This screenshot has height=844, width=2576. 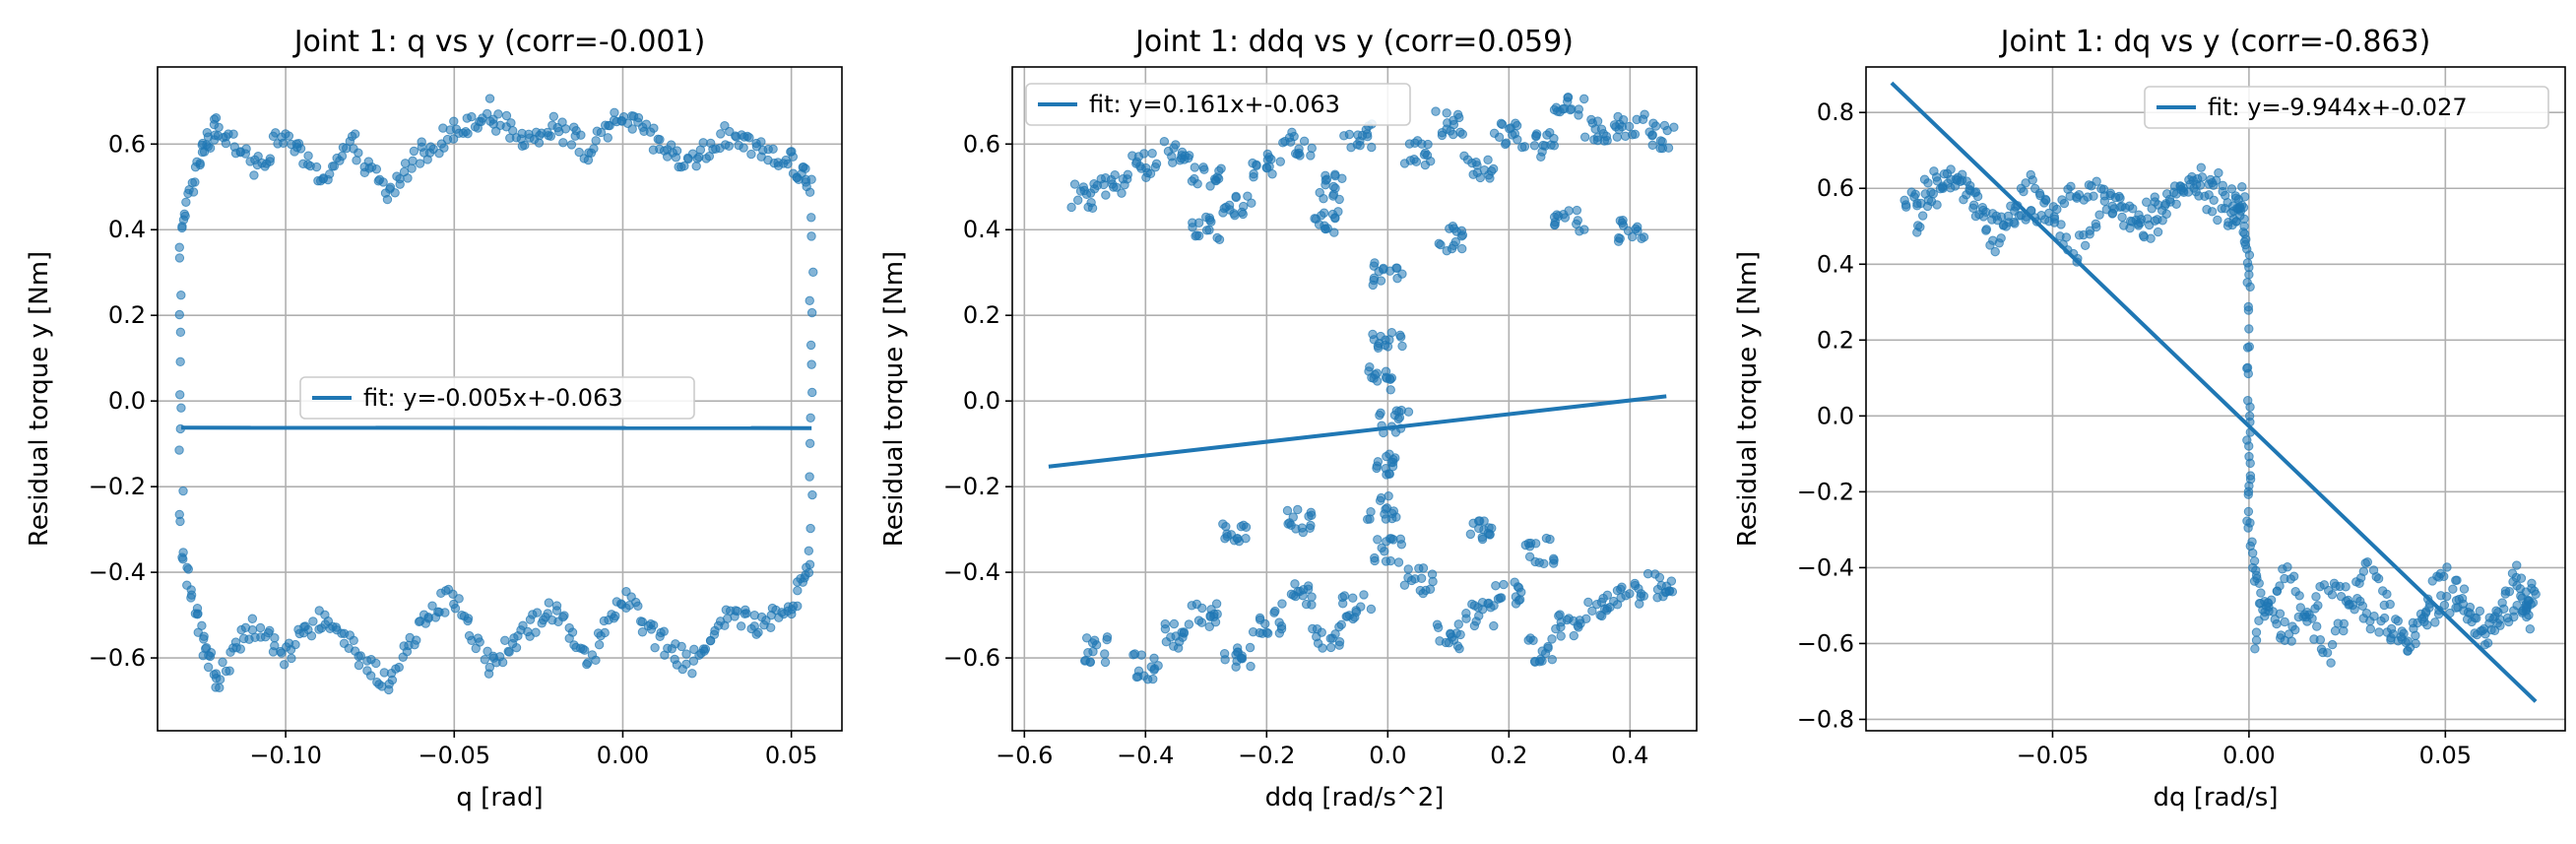 I want to click on fit-line, so click(x=1357, y=432).